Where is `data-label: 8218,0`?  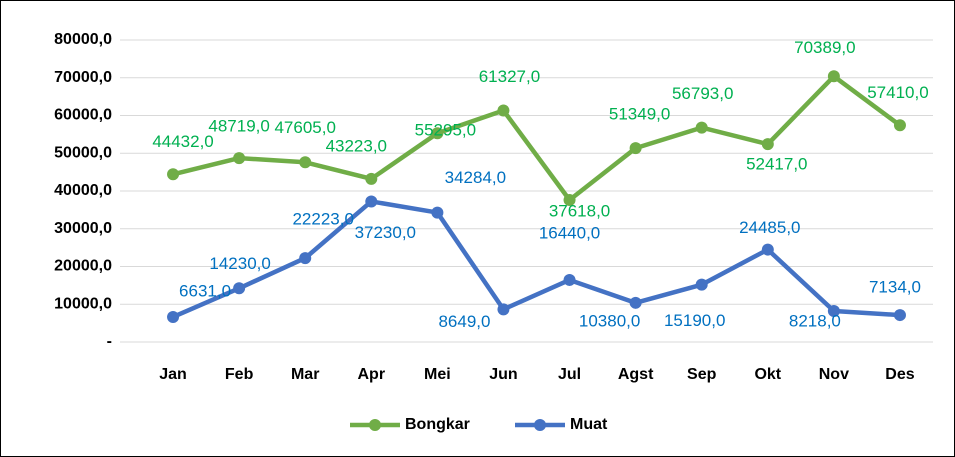
data-label: 8218,0 is located at coordinates (815, 320).